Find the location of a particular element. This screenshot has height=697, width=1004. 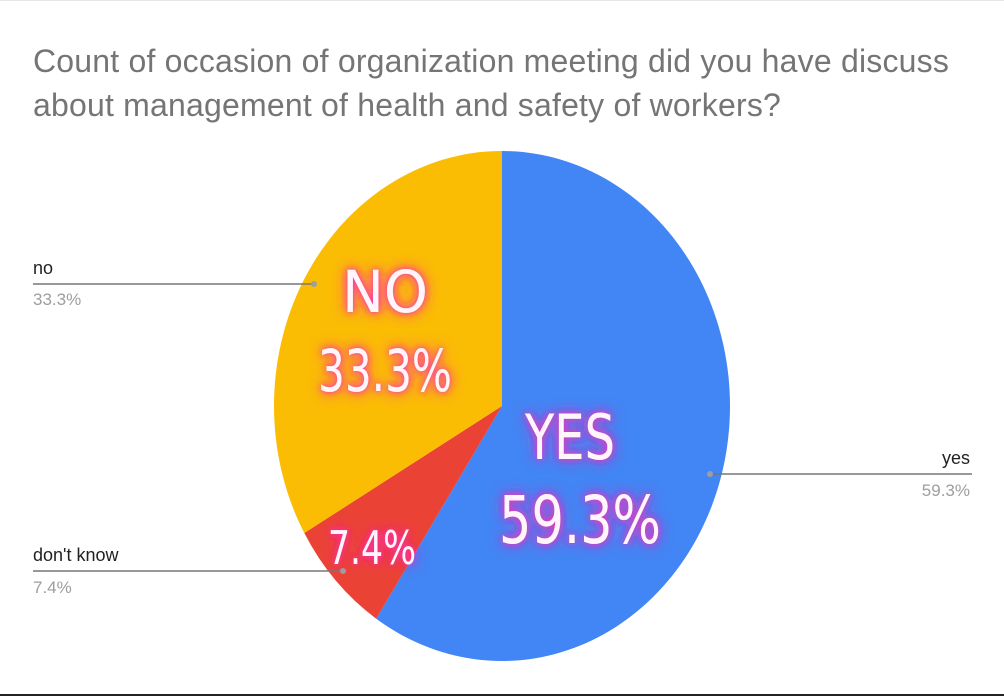

annotation-yes-pct: 59.3% is located at coordinates (580, 520).